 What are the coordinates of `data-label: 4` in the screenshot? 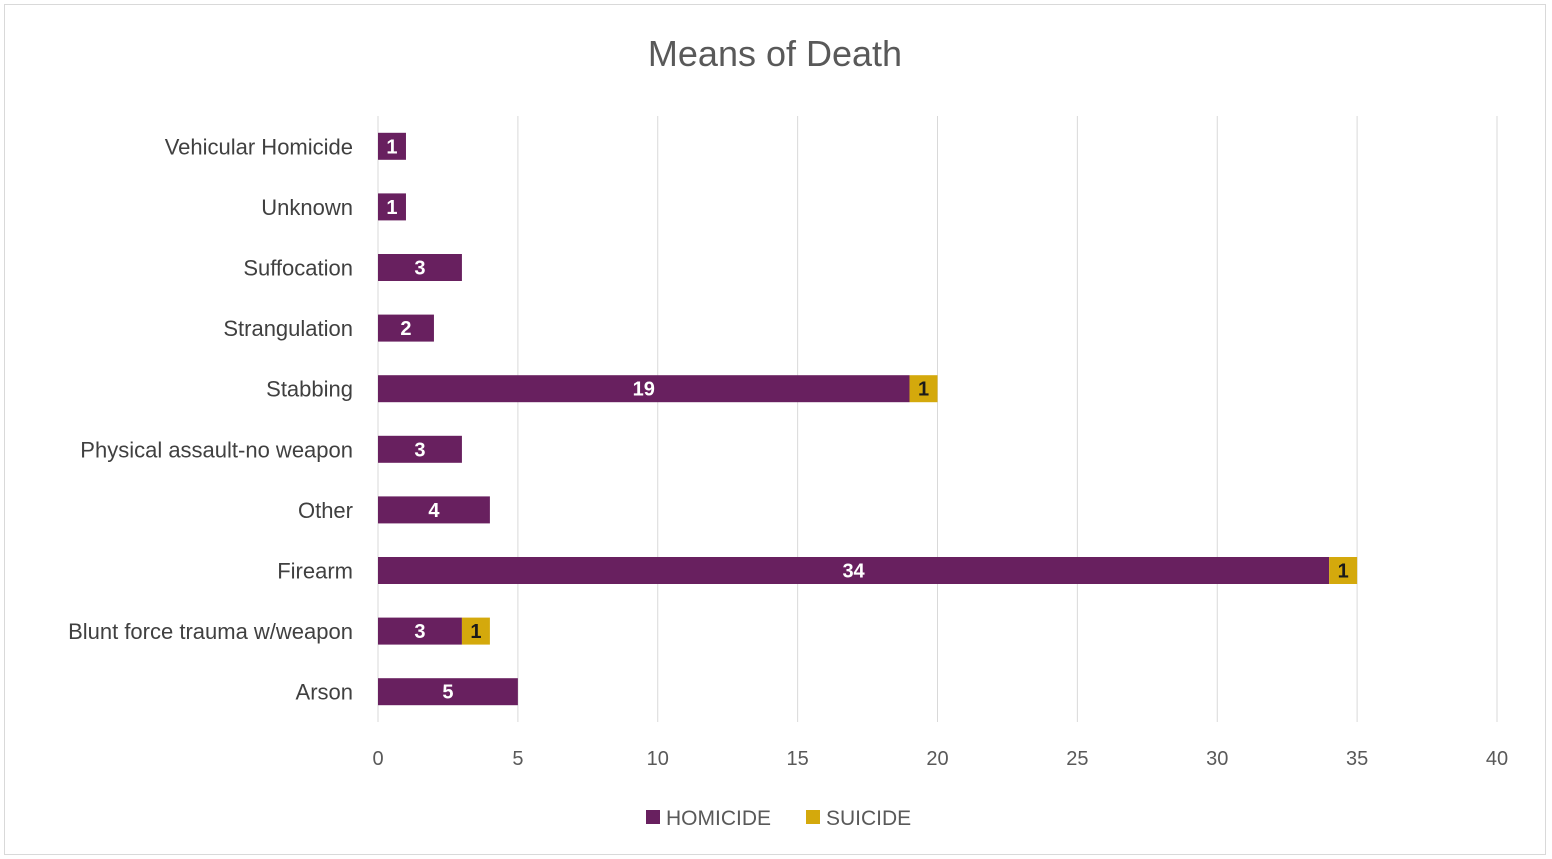 It's located at (434, 511).